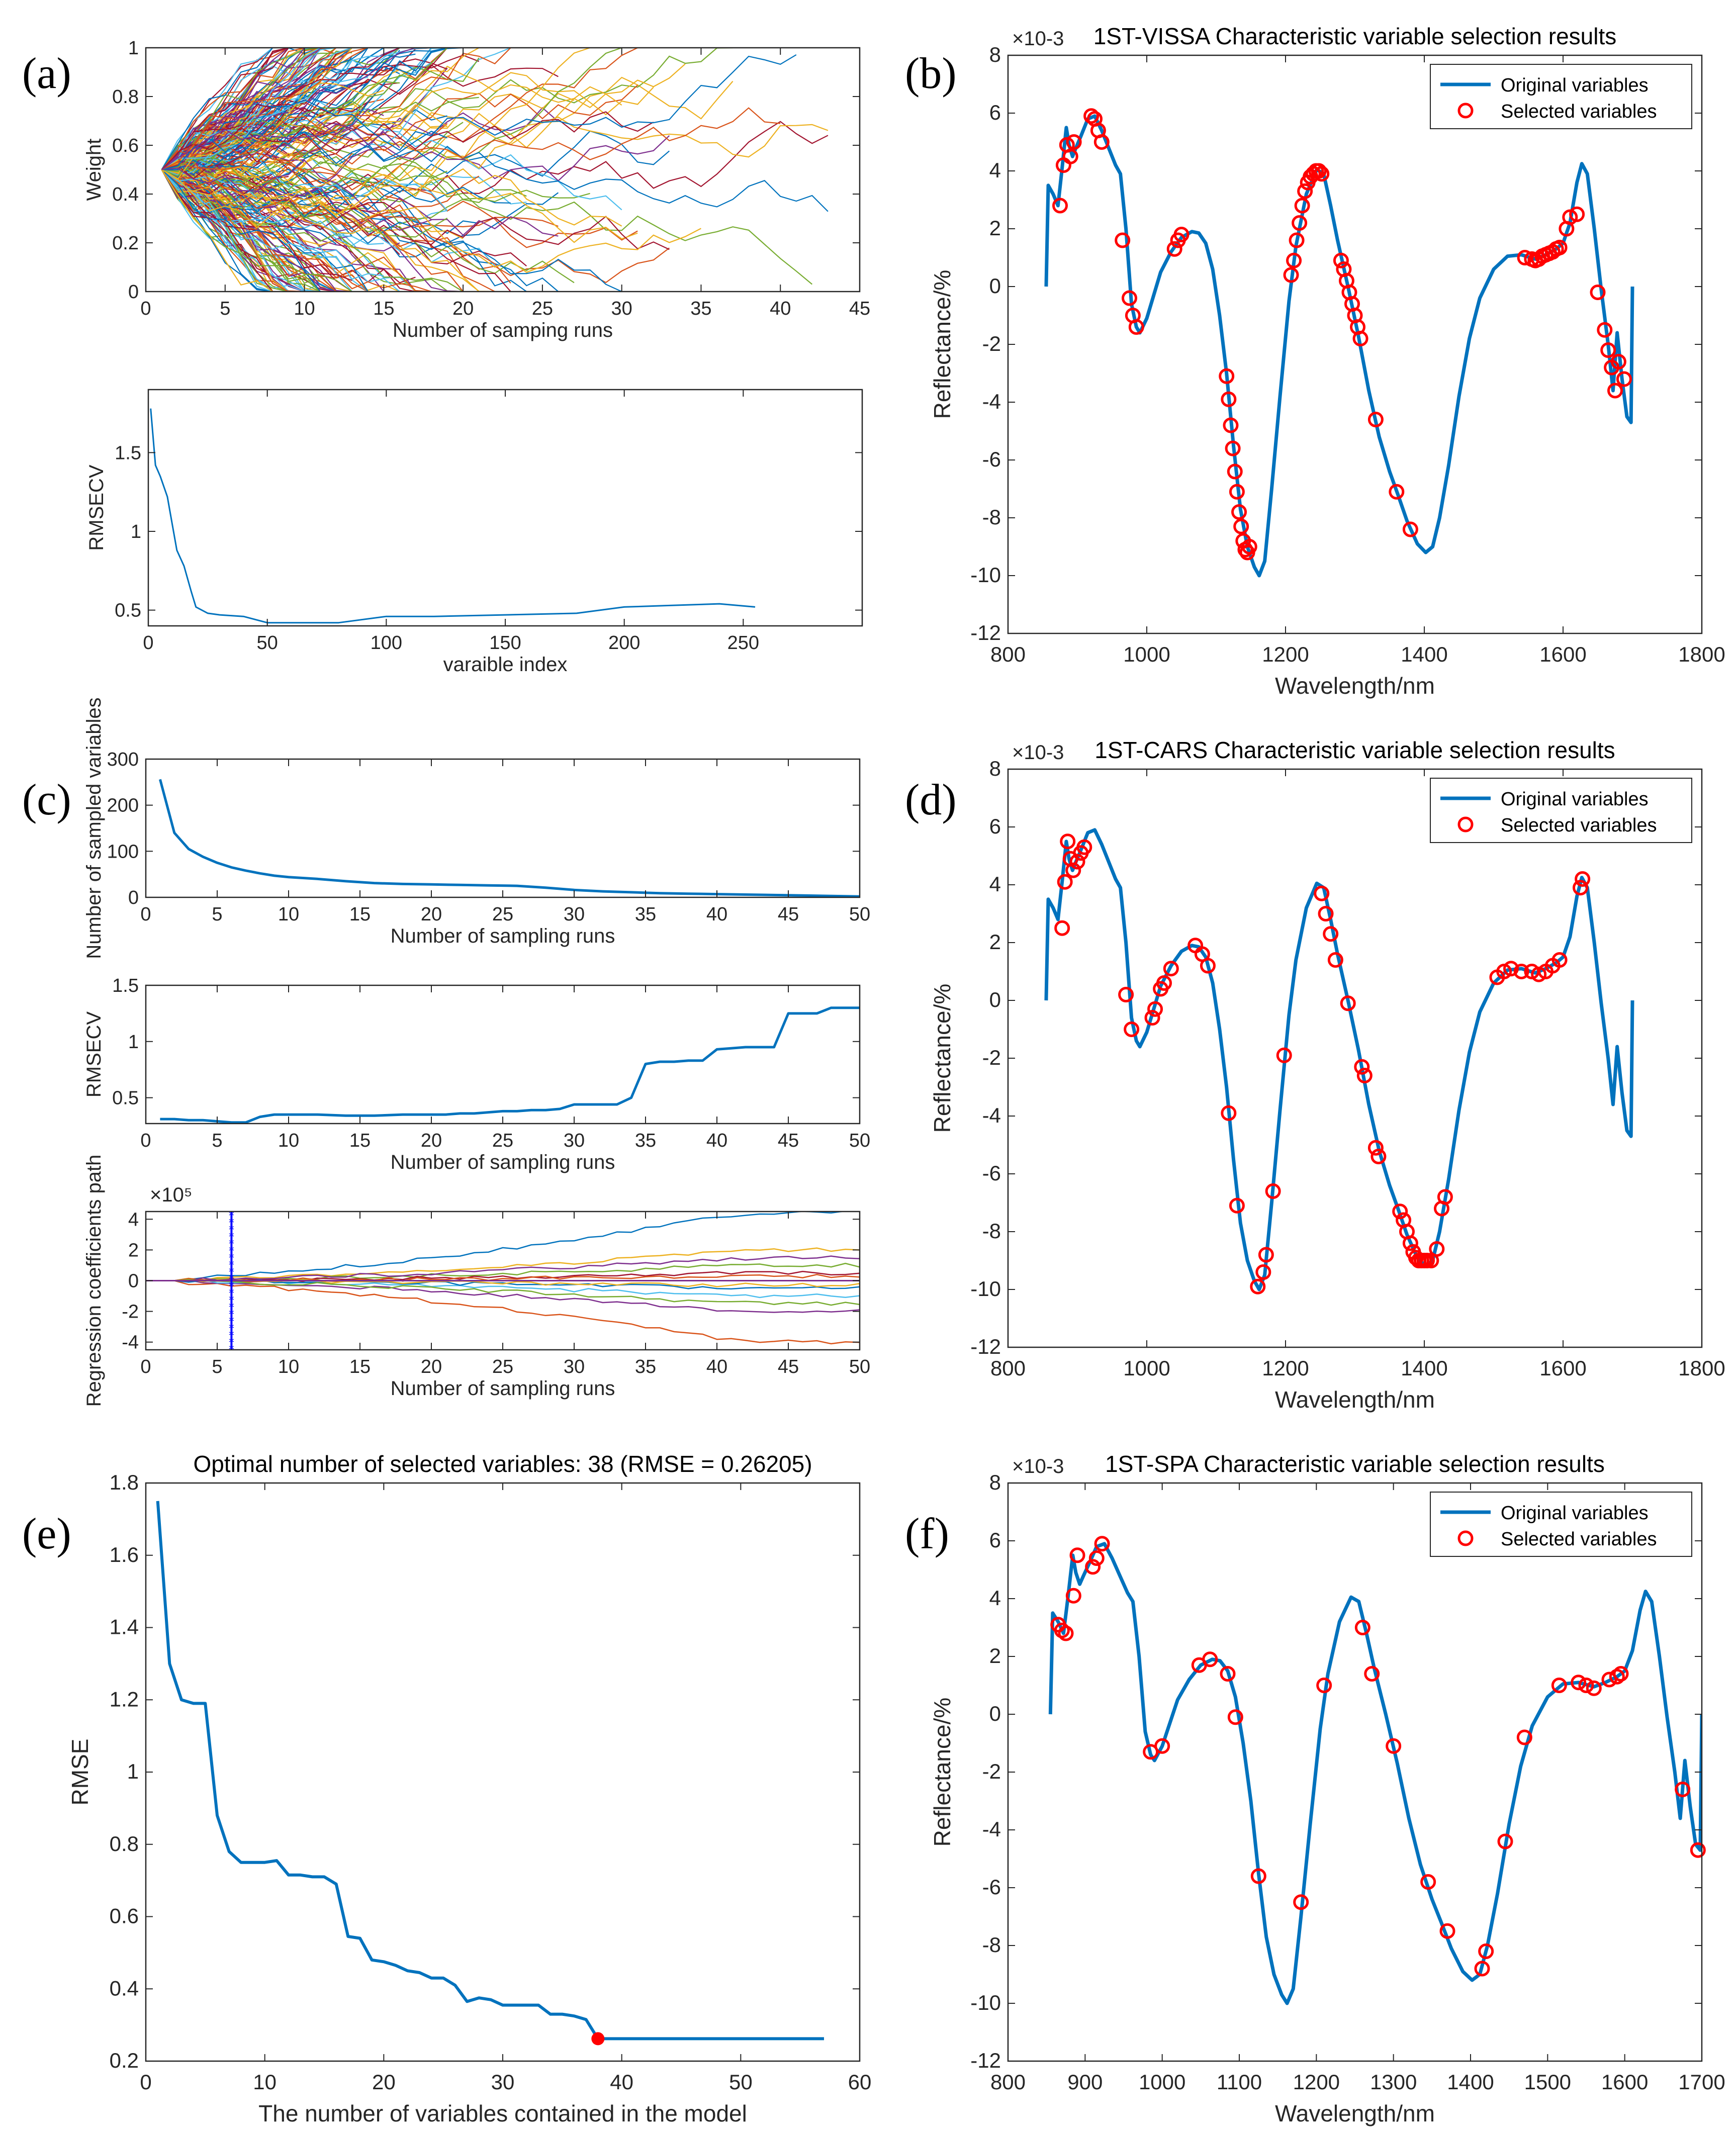  I want to click on panel-label-d: (d), so click(931, 800).